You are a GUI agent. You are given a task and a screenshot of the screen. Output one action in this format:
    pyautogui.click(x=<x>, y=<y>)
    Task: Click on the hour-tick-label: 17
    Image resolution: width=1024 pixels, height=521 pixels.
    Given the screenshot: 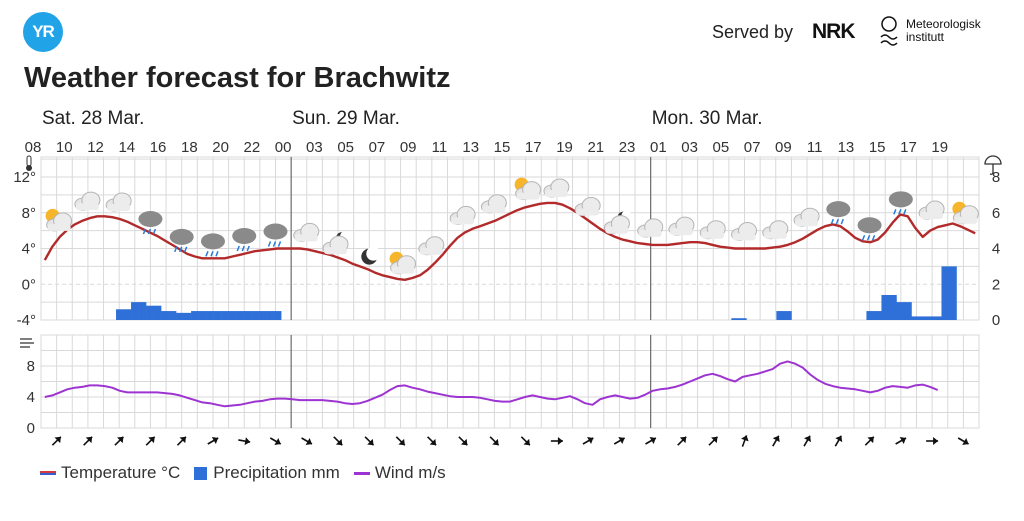 What is the action you would take?
    pyautogui.click(x=908, y=147)
    